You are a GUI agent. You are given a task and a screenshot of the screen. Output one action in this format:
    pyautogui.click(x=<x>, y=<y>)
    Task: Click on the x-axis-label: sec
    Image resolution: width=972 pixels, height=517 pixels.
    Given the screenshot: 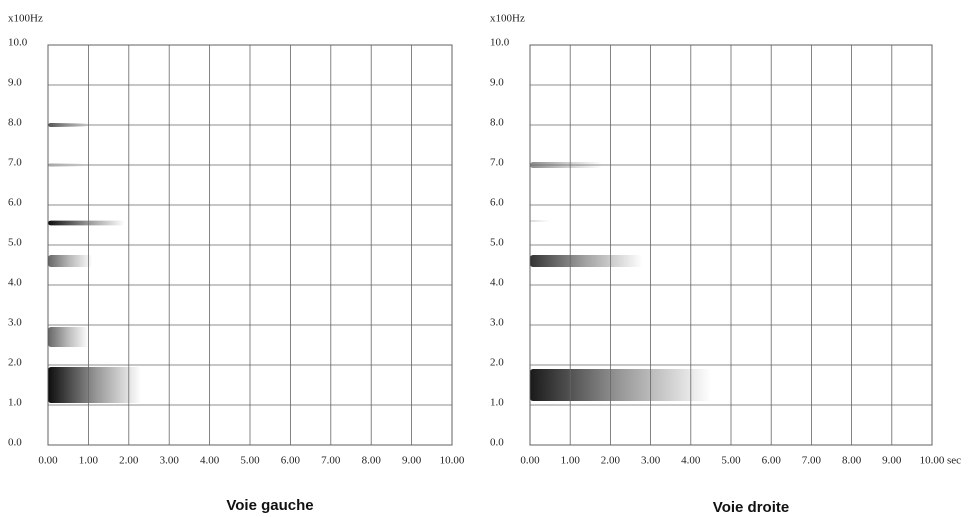 What is the action you would take?
    pyautogui.click(x=954, y=461)
    